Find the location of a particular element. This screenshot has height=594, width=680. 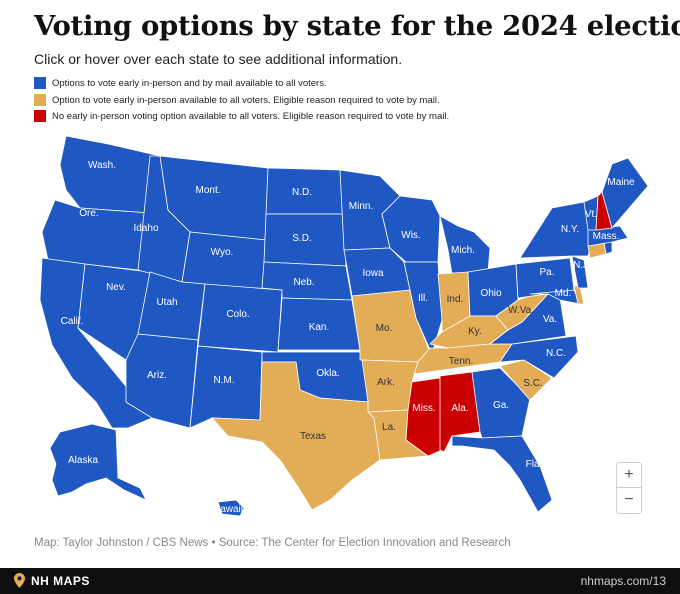

label-al: Ala. is located at coordinates (459, 408).